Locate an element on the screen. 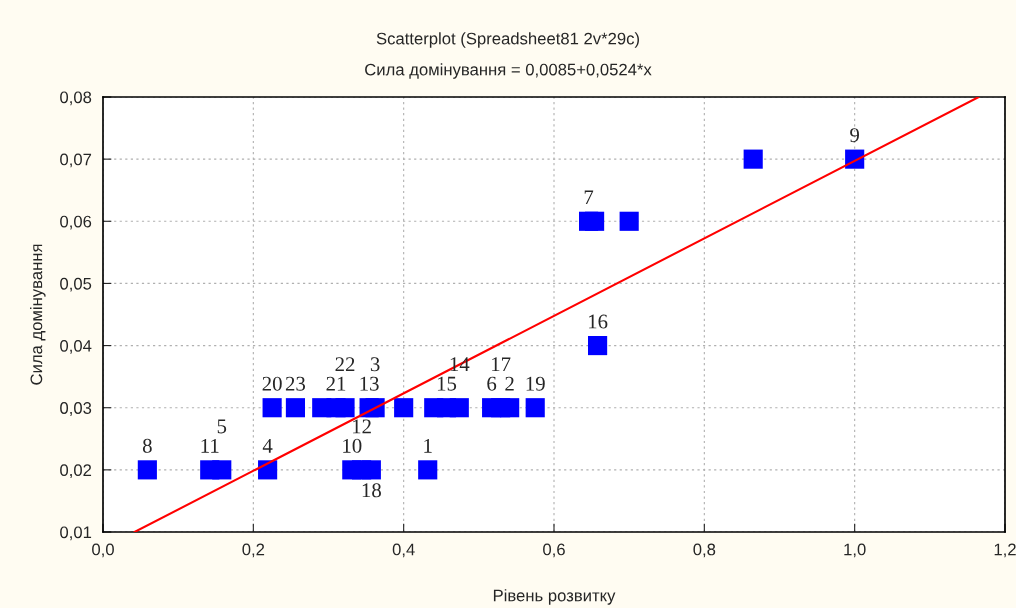 This screenshot has height=608, width=1016. annotation: 6 is located at coordinates (492, 383).